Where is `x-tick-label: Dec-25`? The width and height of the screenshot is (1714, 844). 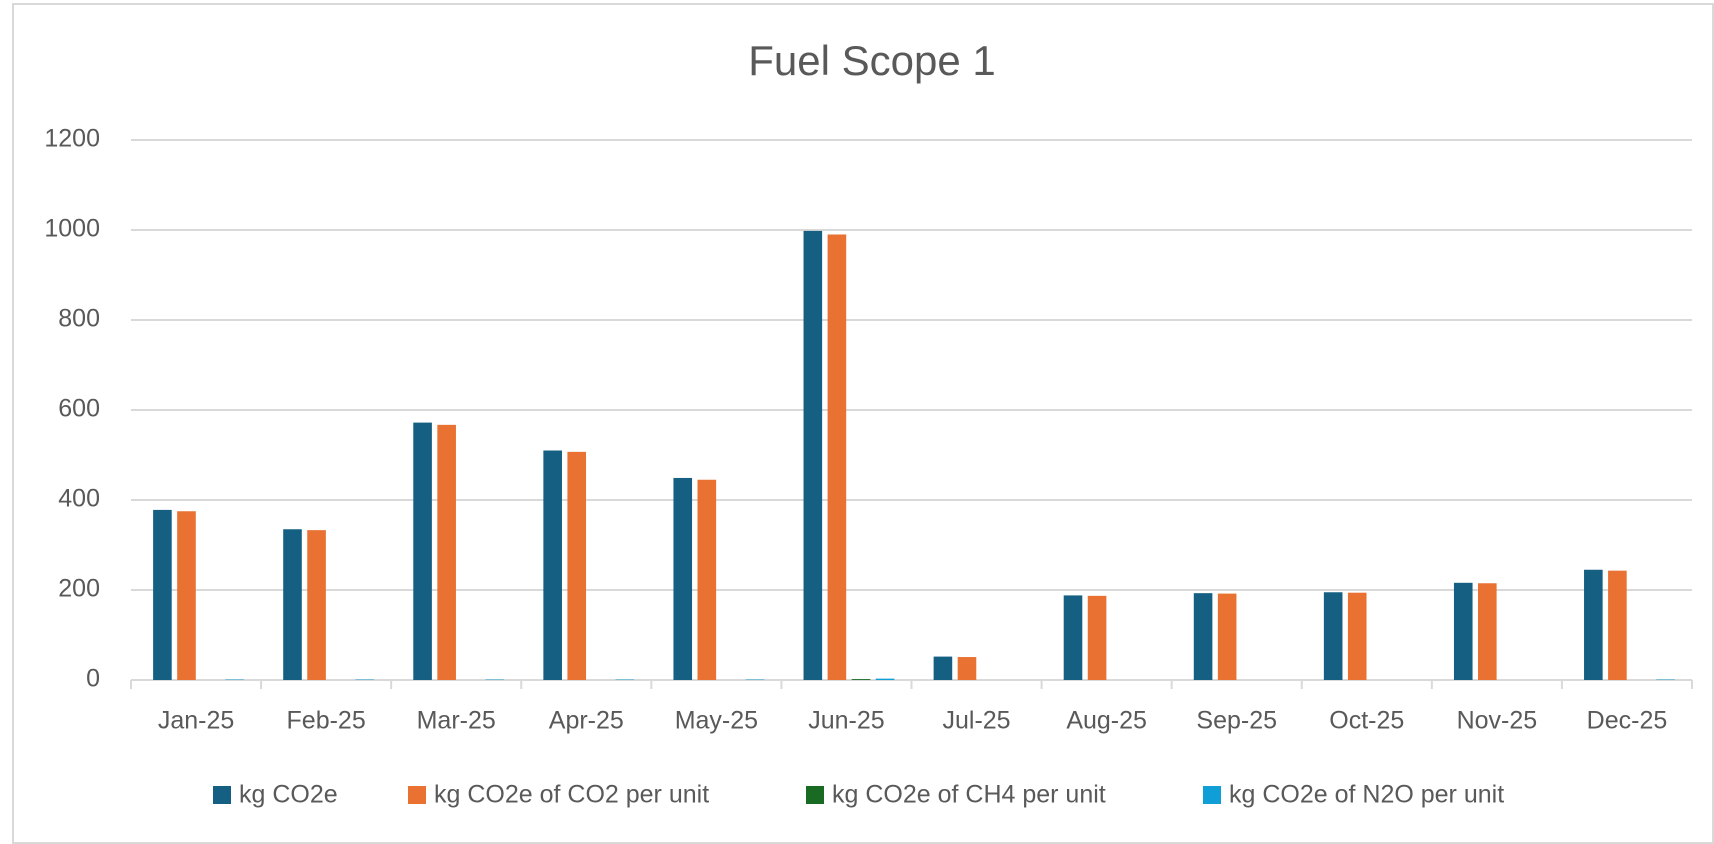 x-tick-label: Dec-25 is located at coordinates (1627, 721).